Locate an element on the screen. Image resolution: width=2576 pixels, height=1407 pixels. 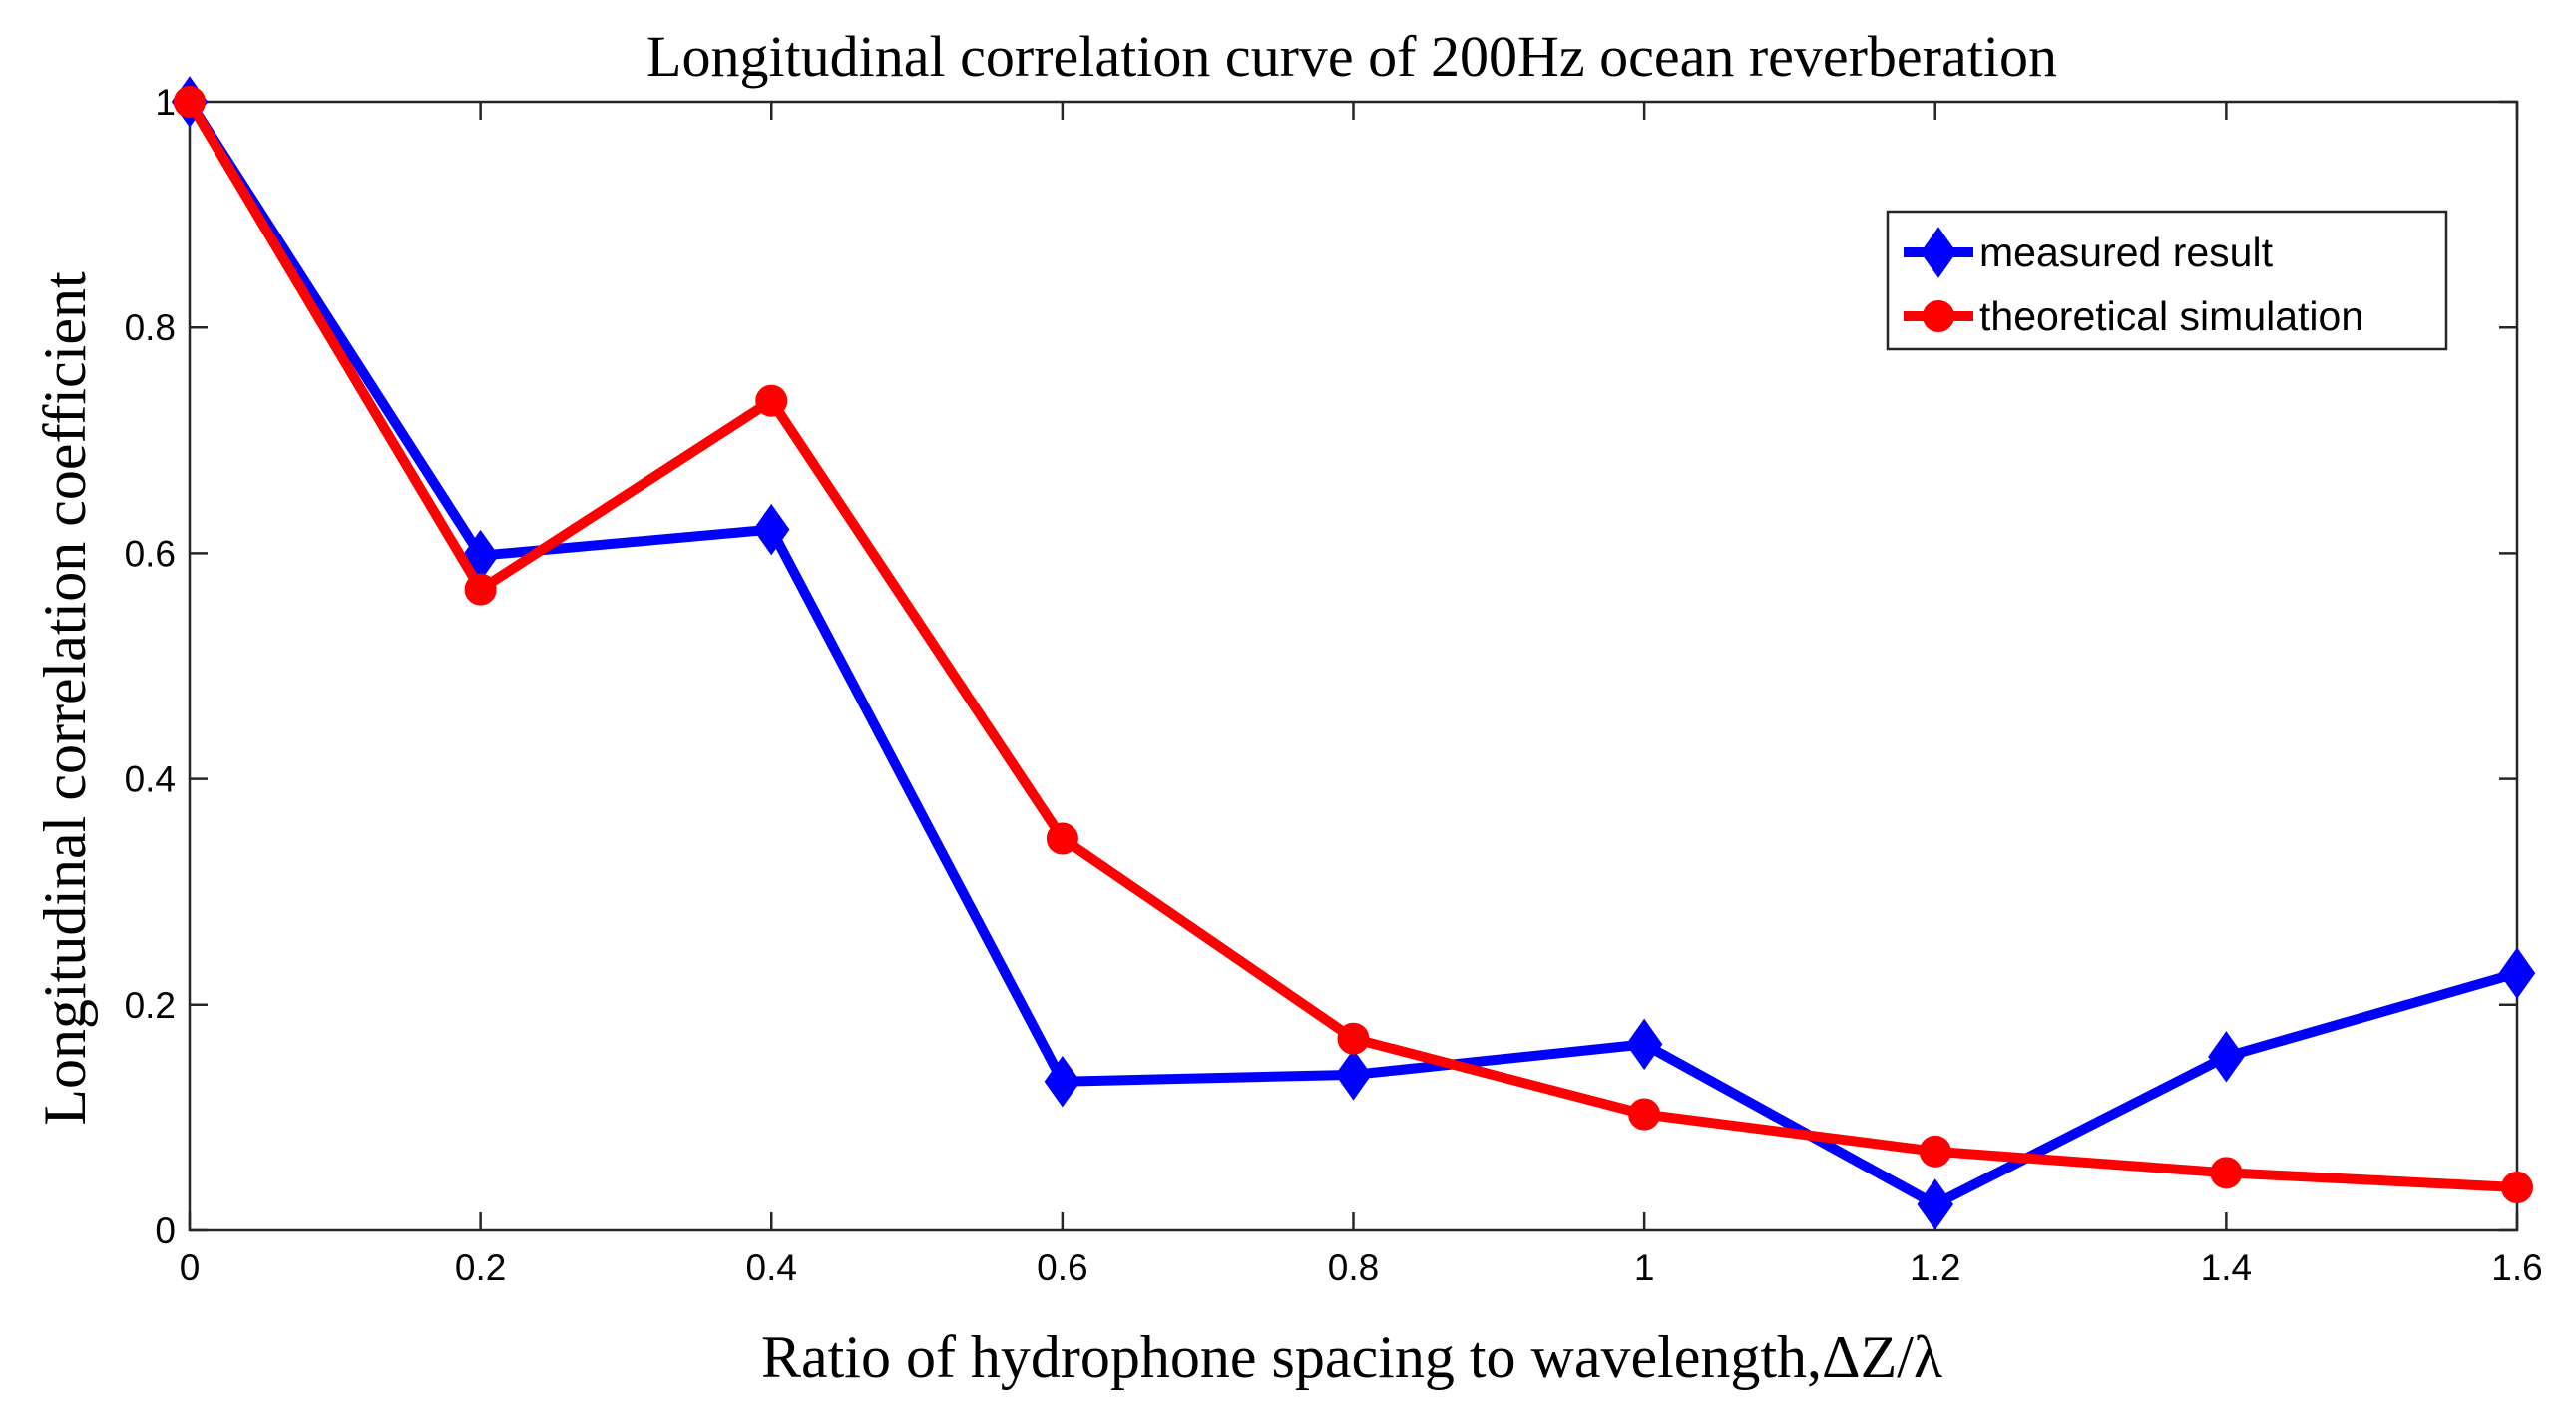
legend-entry-theoretical-simulation: theoretical simulation is located at coordinates (2133, 316).